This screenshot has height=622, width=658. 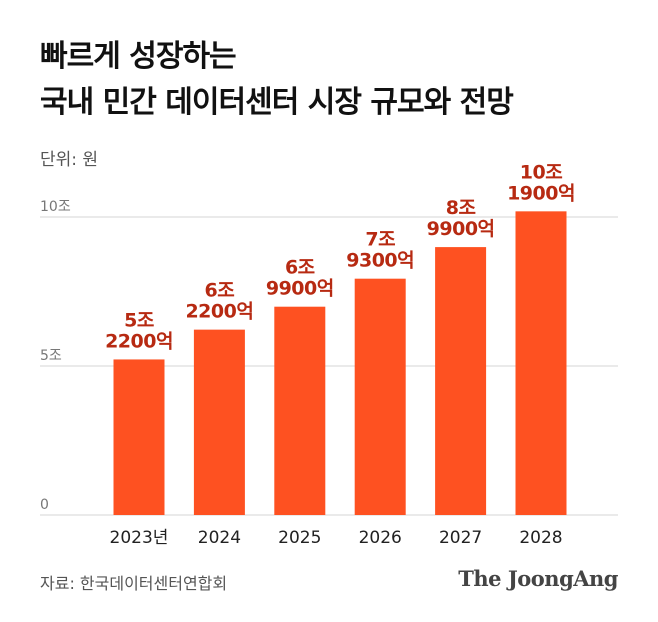 What do you see at coordinates (299, 538) in the screenshot?
I see `x-tick-label: 2025` at bounding box center [299, 538].